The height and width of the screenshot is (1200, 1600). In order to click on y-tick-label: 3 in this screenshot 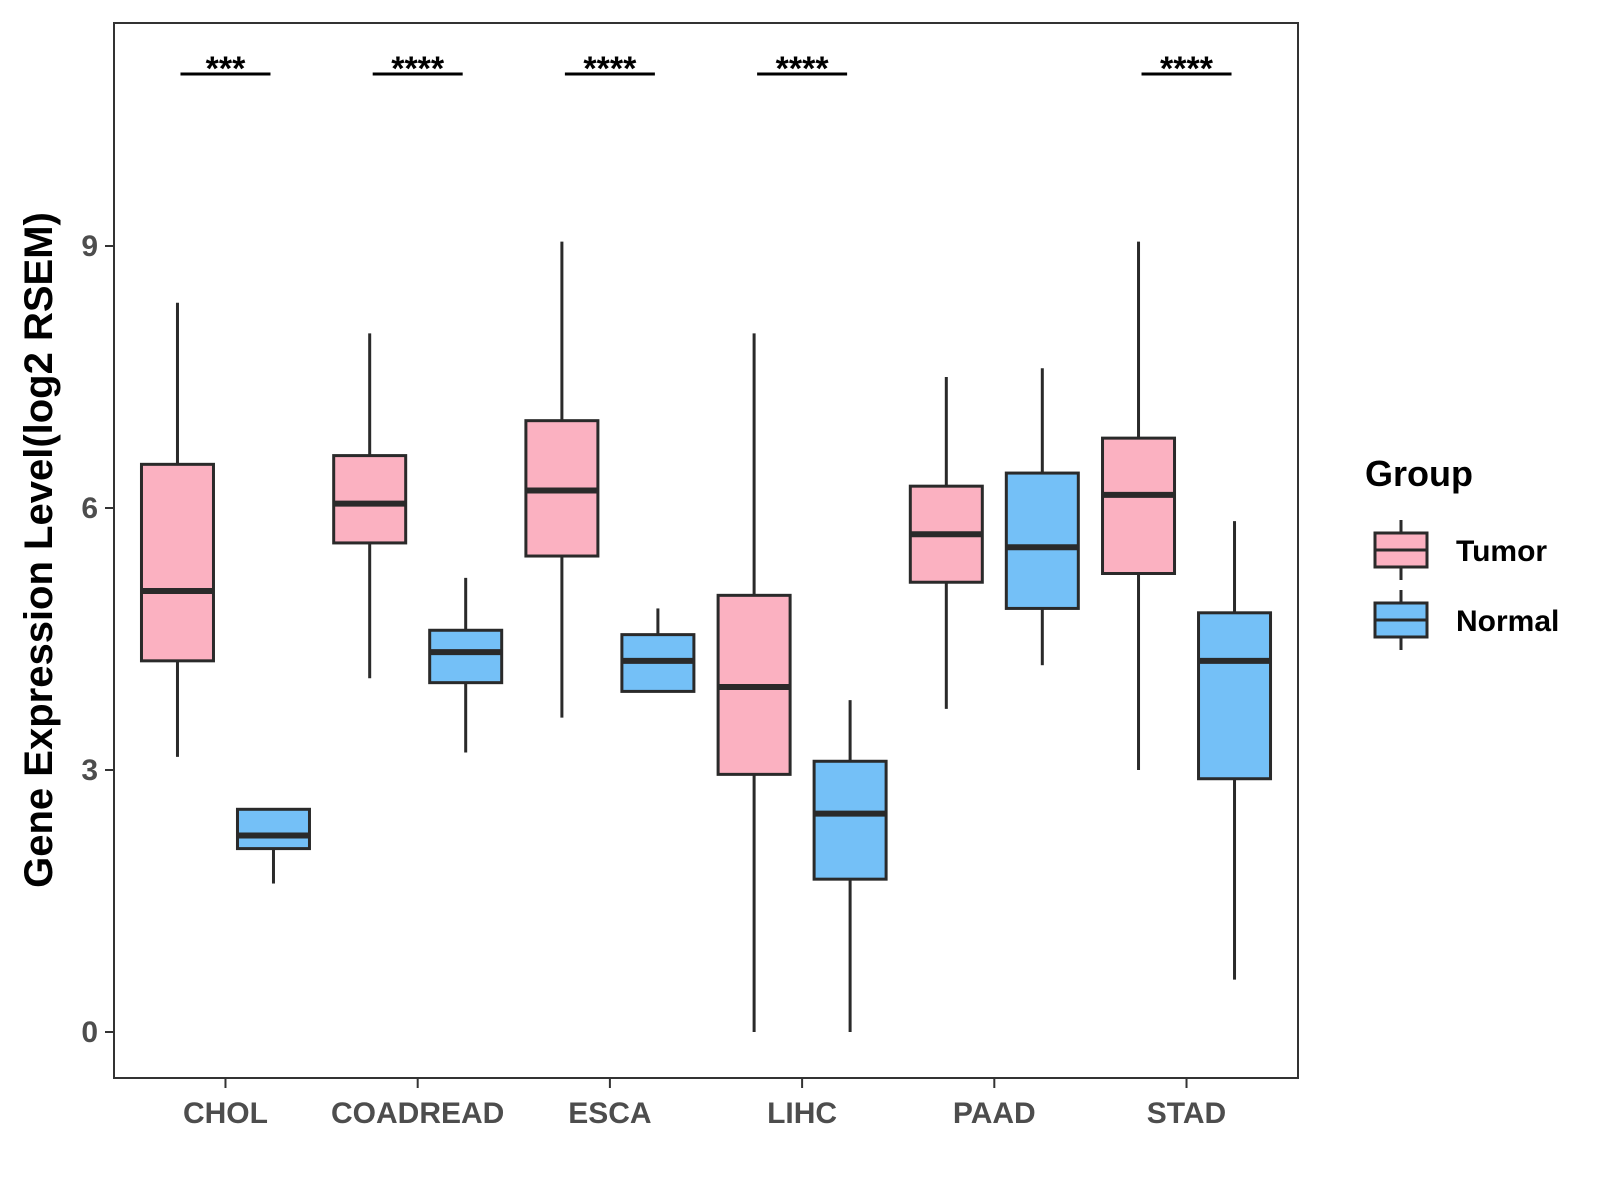, I will do `click(89, 770)`.